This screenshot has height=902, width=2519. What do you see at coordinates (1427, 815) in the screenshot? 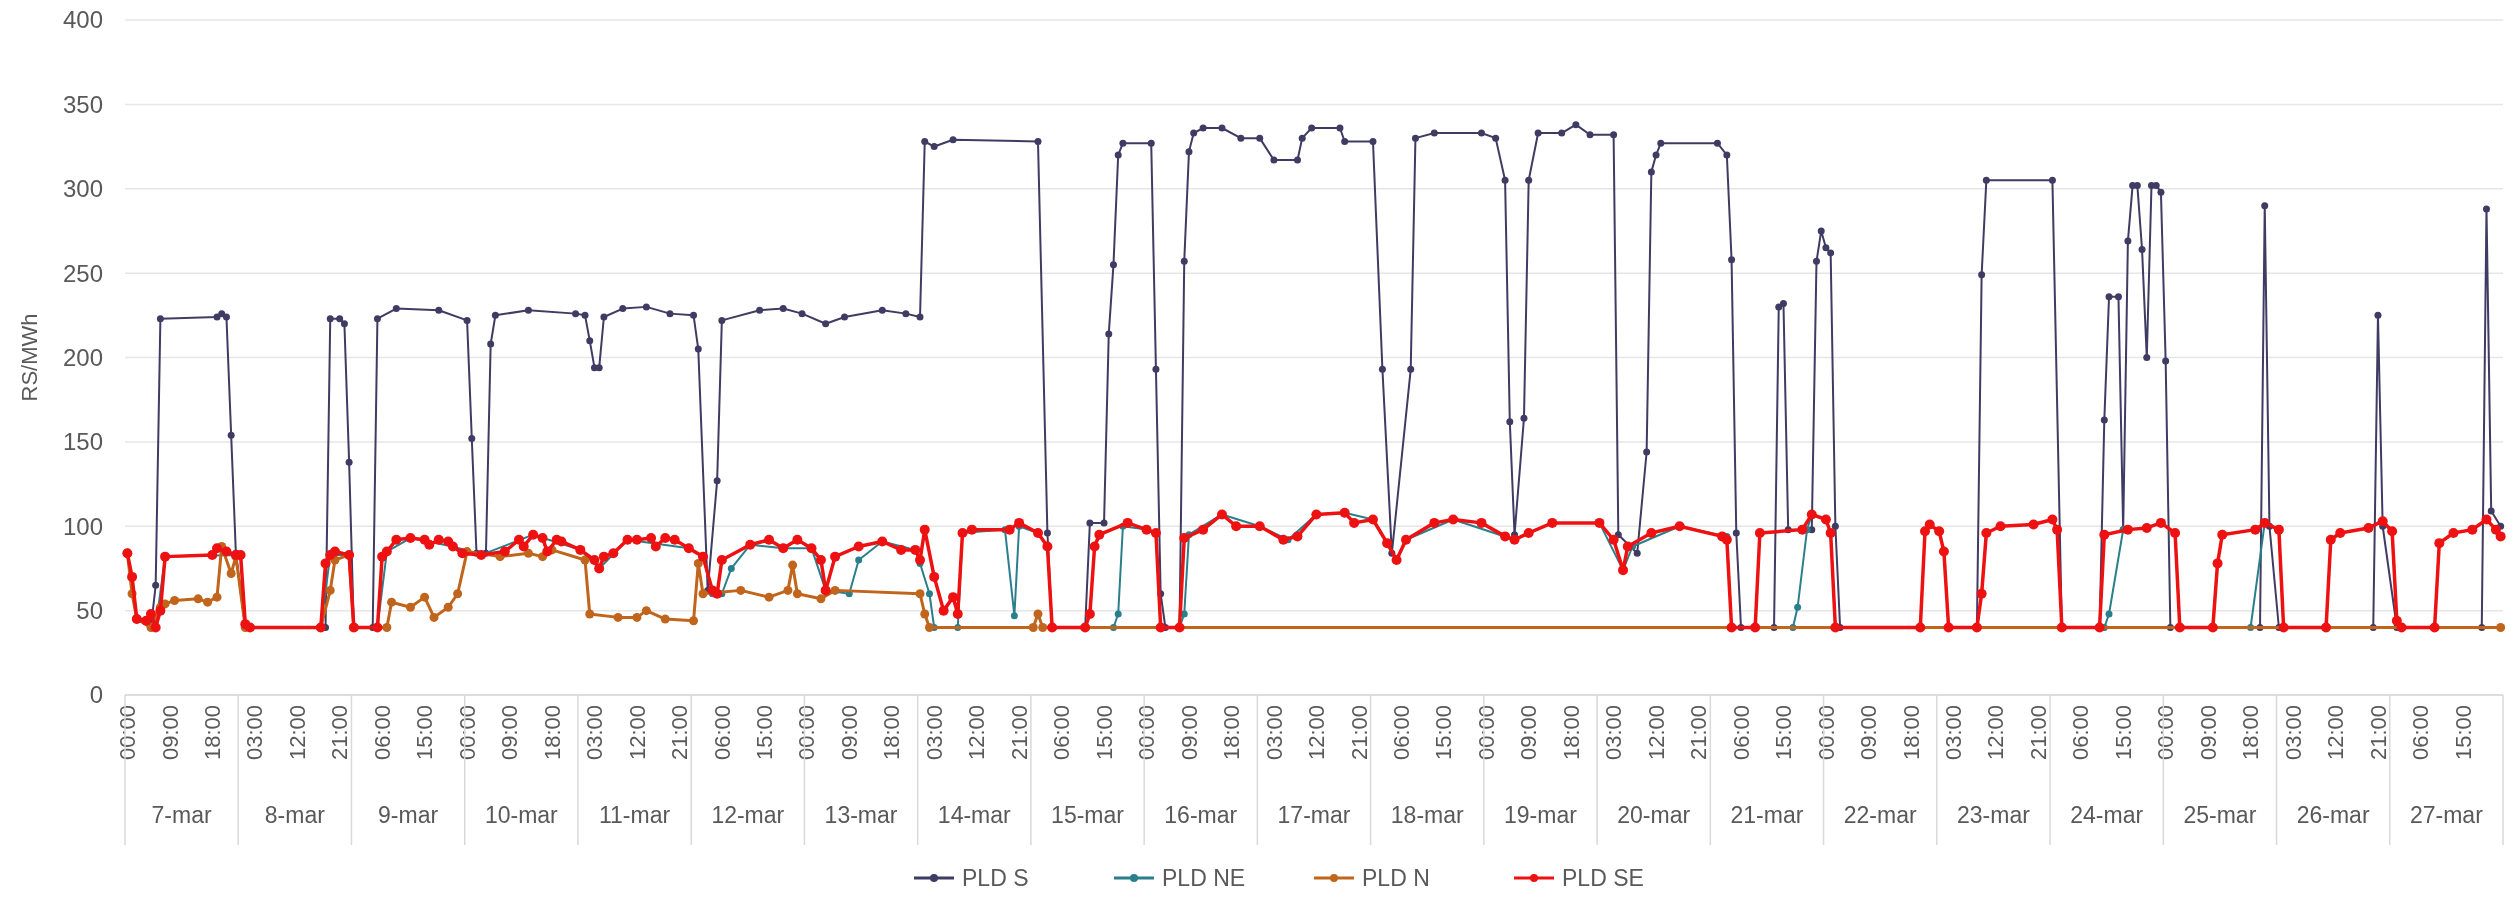
I see `x2-tick-label: 18-mar` at bounding box center [1427, 815].